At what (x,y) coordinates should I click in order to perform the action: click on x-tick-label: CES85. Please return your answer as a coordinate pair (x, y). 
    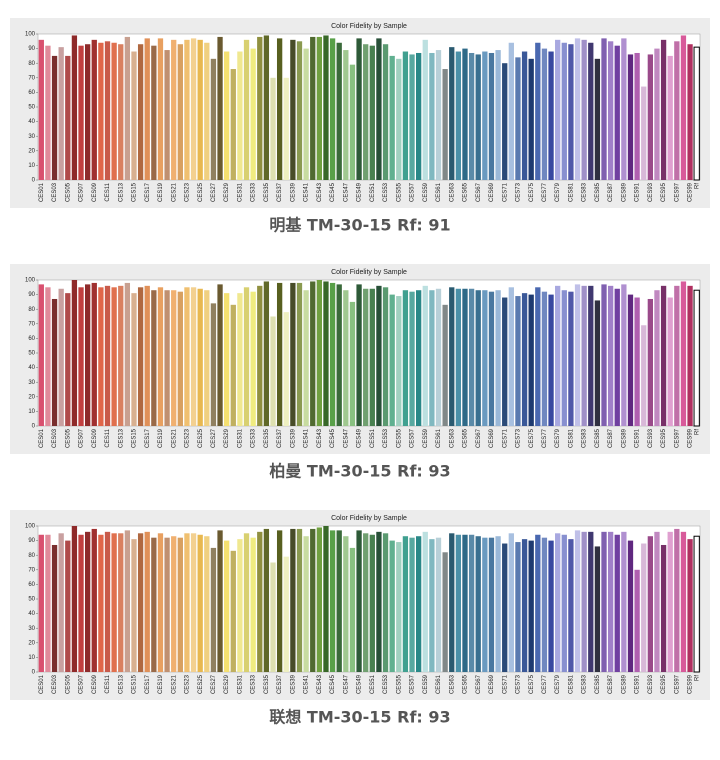
    Looking at the image, I should click on (598, 192).